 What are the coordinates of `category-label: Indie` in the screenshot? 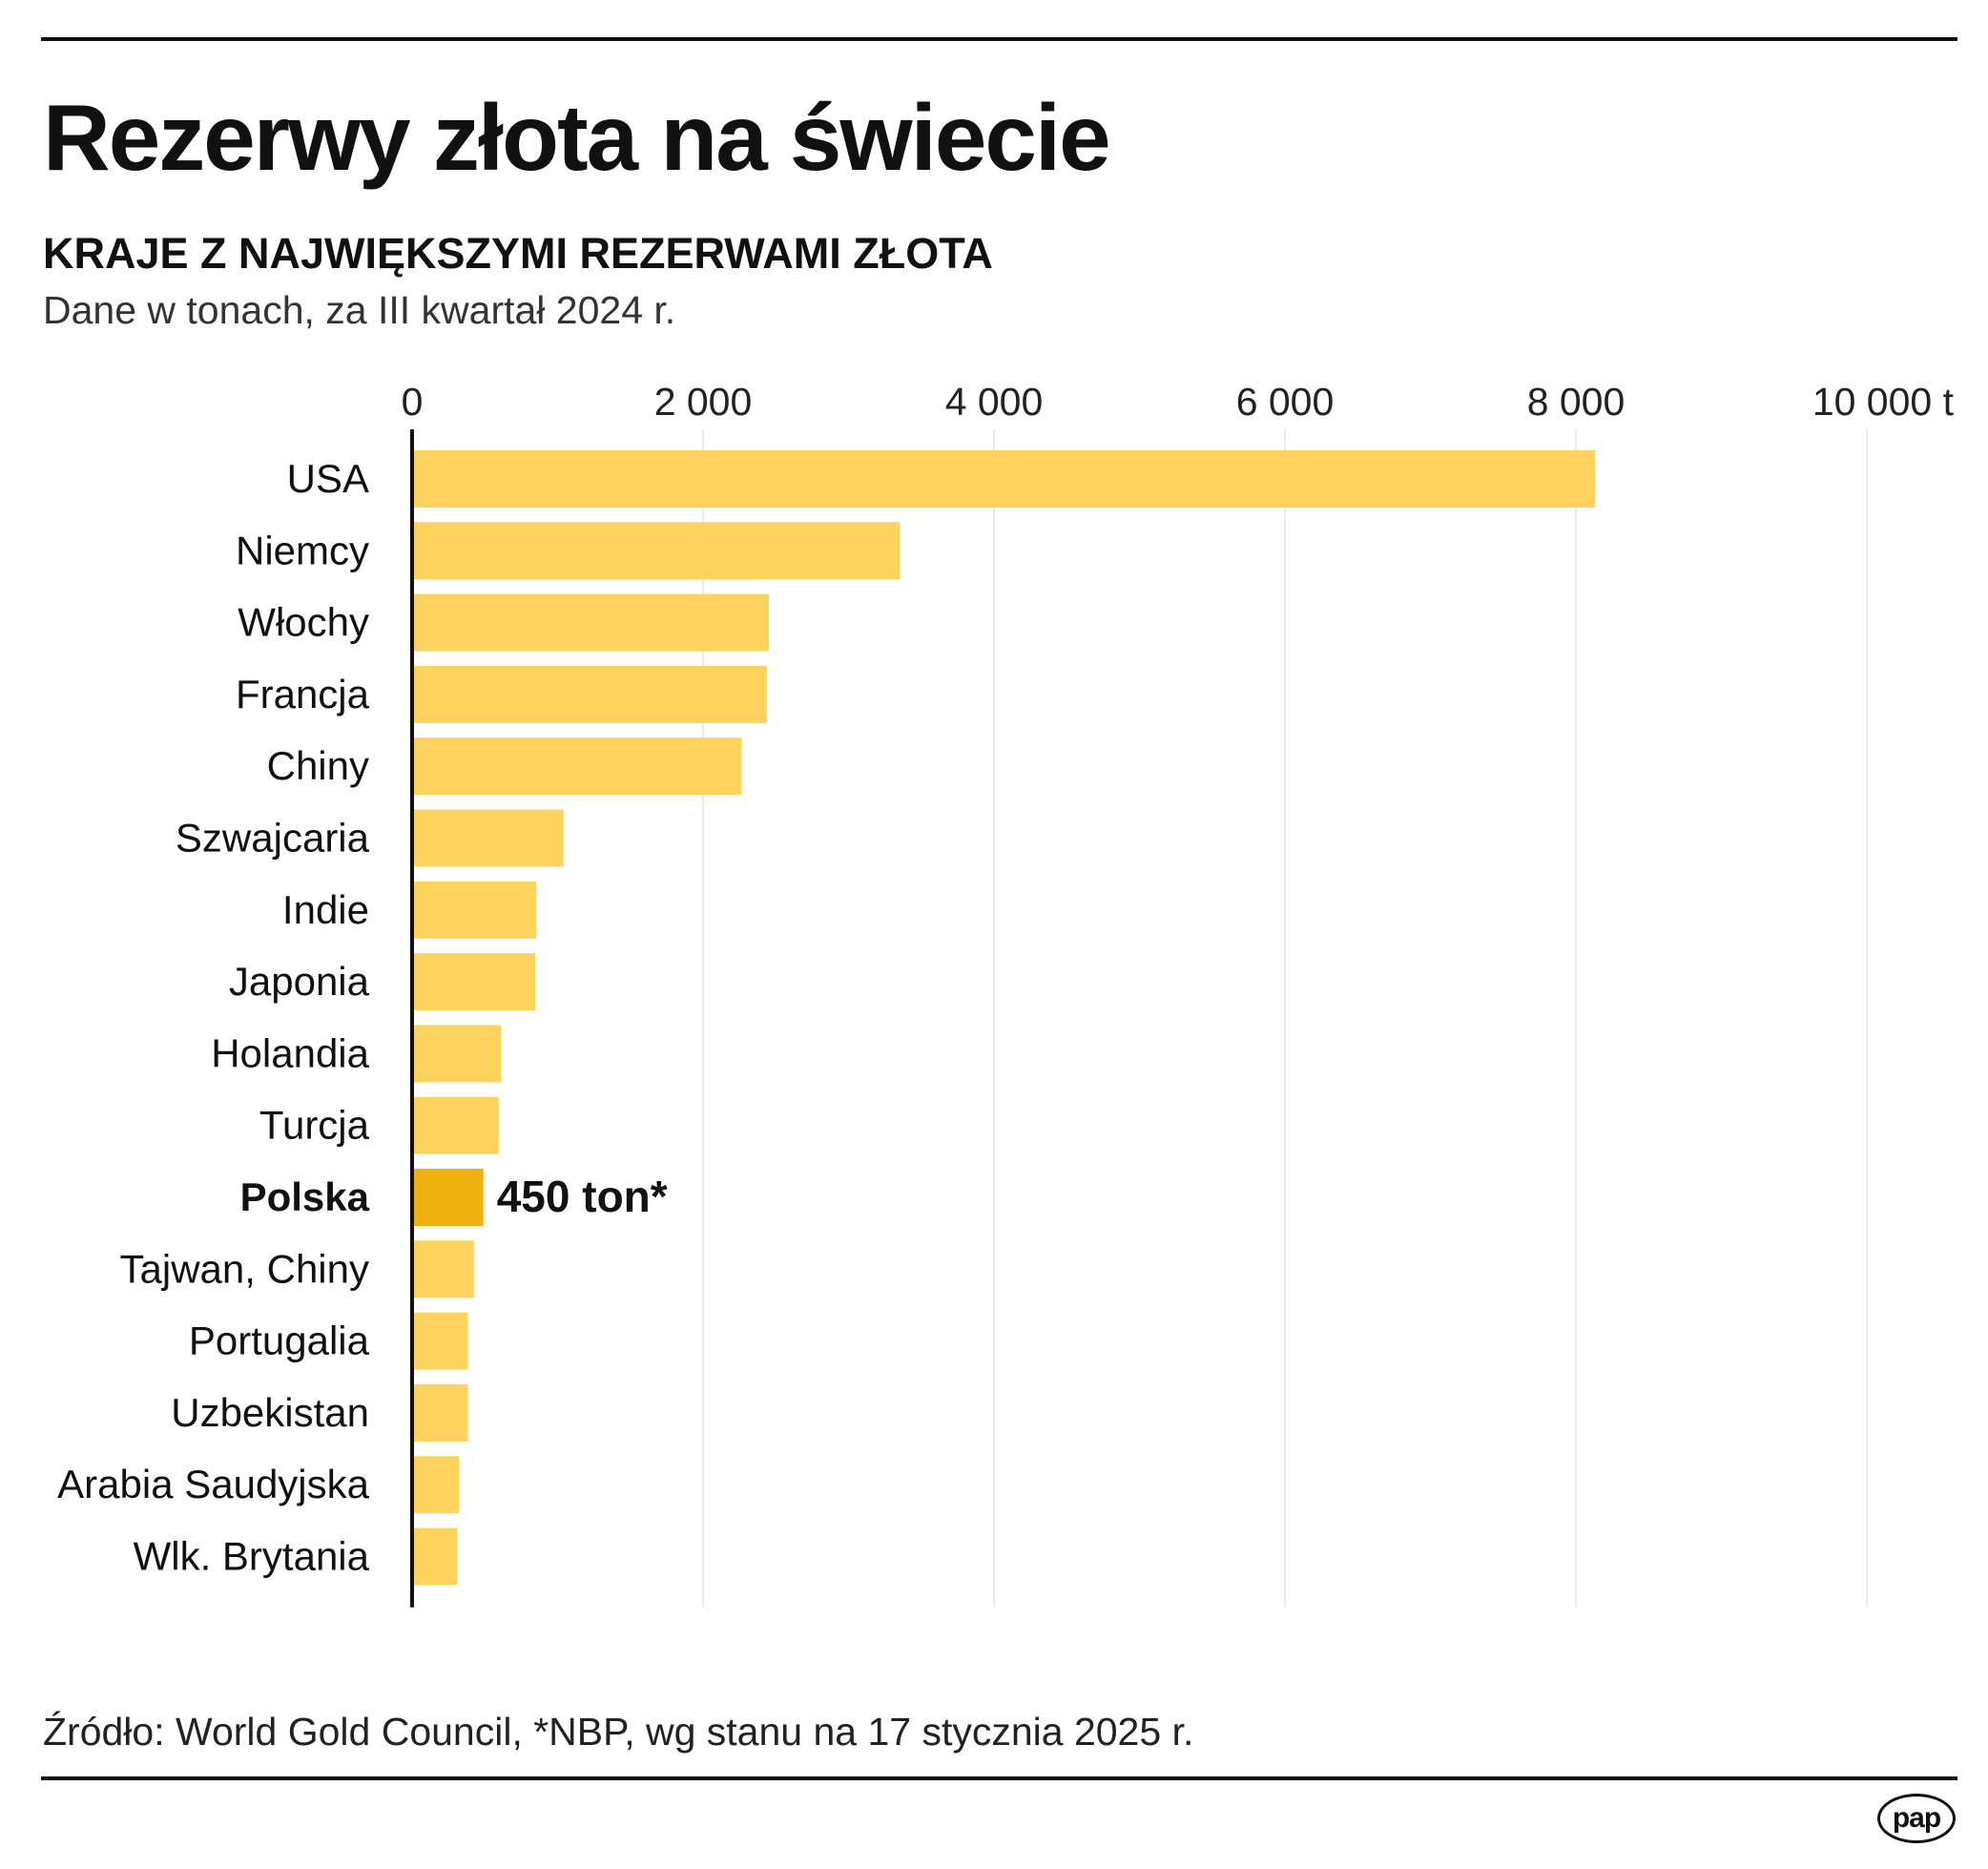 It's located at (326, 910).